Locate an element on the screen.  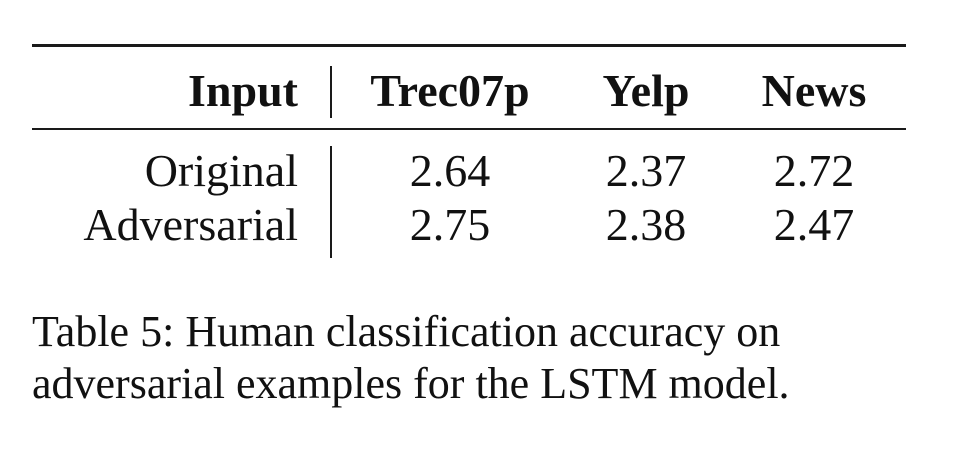
header-divider is located at coordinates (331, 92).